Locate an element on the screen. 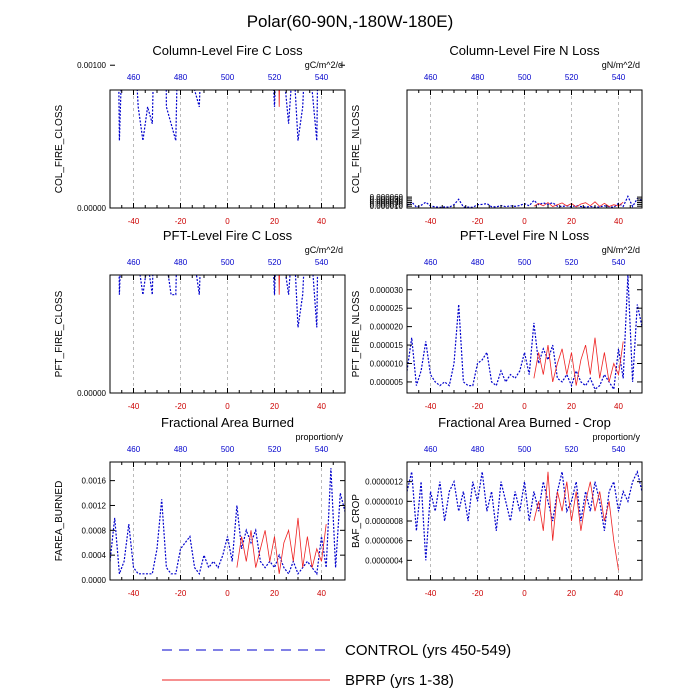 Image resolution: width=700 pixels, height=700 pixels. y-tick-label: 0.0016 is located at coordinates (94, 481).